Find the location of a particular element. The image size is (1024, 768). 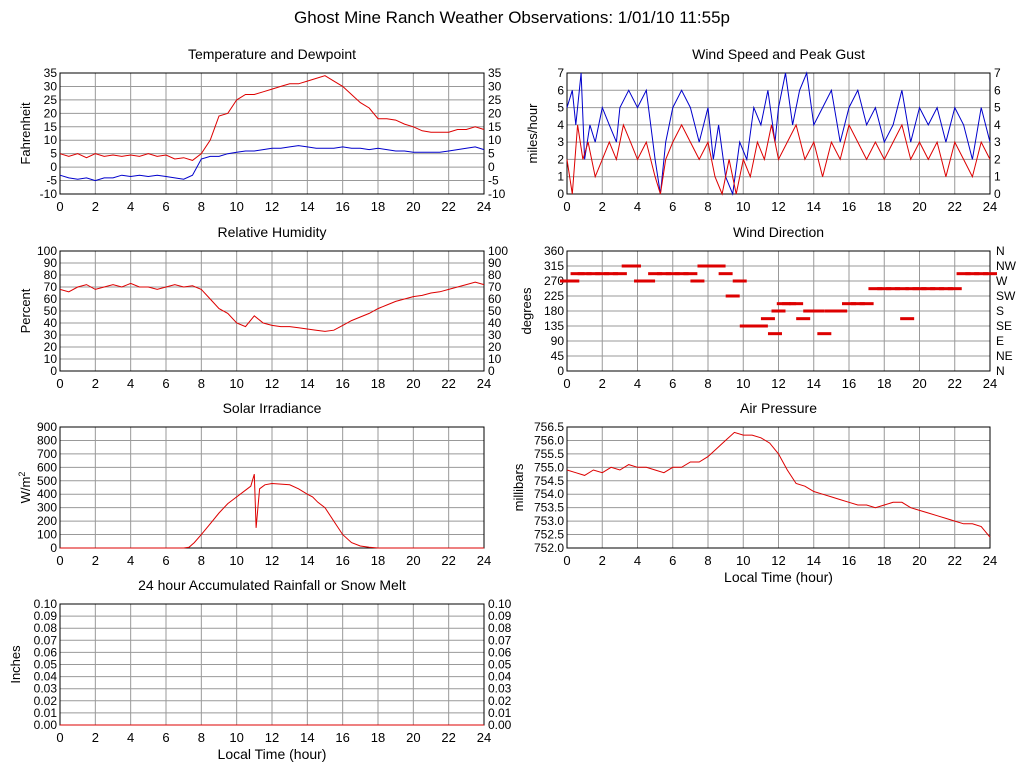

wind-frame is located at coordinates (778, 133).